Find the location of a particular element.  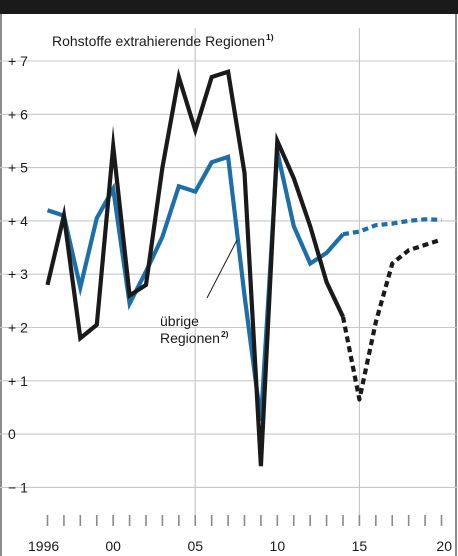

annotation-label-line2: Regionen2) is located at coordinates (194, 337).